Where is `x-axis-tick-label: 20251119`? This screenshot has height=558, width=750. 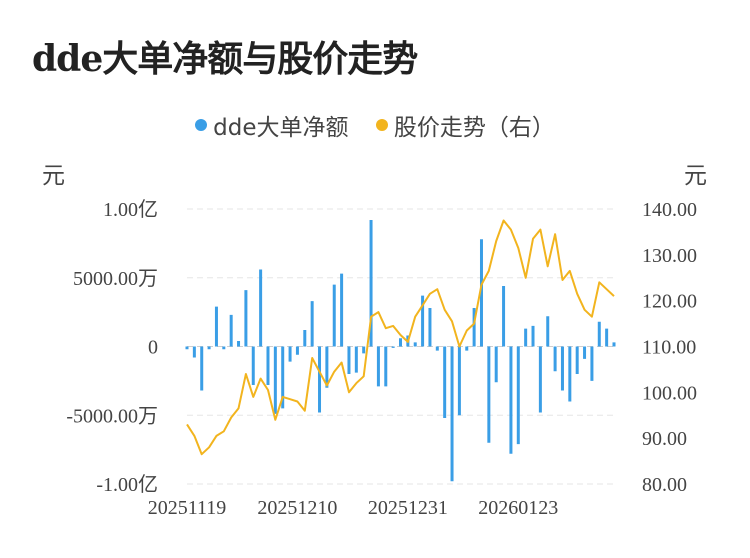 x-axis-tick-label: 20251119 is located at coordinates (187, 508).